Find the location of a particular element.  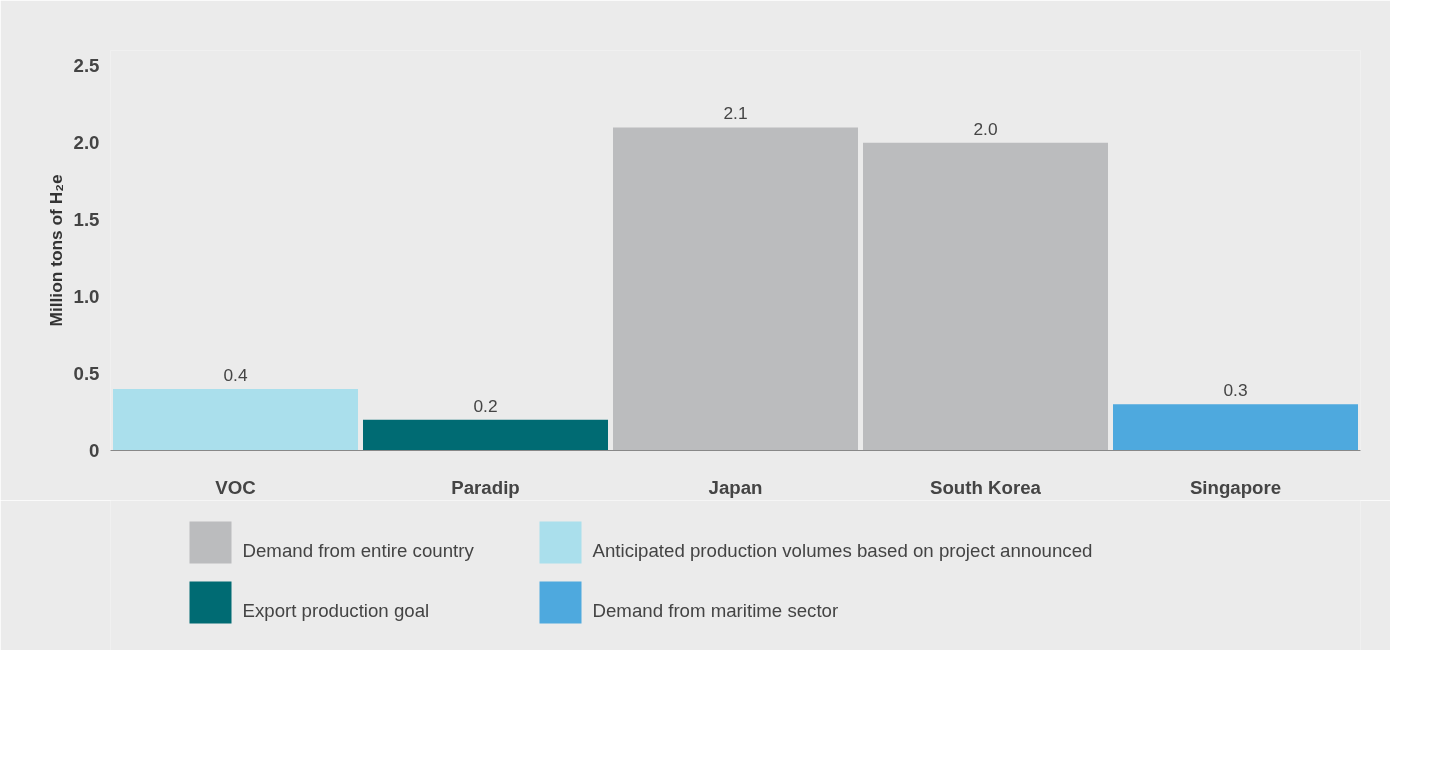

y-axis-title: Million tons of H₂e is located at coordinates (55, 250).